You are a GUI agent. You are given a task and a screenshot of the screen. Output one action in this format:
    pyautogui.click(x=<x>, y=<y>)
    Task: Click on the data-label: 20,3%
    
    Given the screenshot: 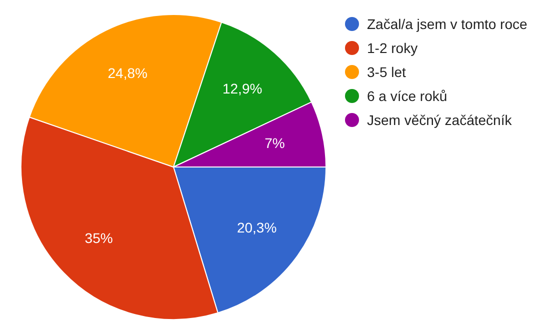 What is the action you would take?
    pyautogui.click(x=256, y=228)
    